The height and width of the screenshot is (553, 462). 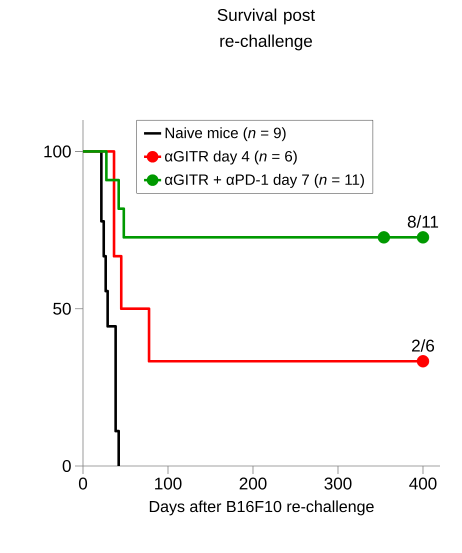 What do you see at coordinates (168, 484) in the screenshot?
I see `x-tick-label: 100` at bounding box center [168, 484].